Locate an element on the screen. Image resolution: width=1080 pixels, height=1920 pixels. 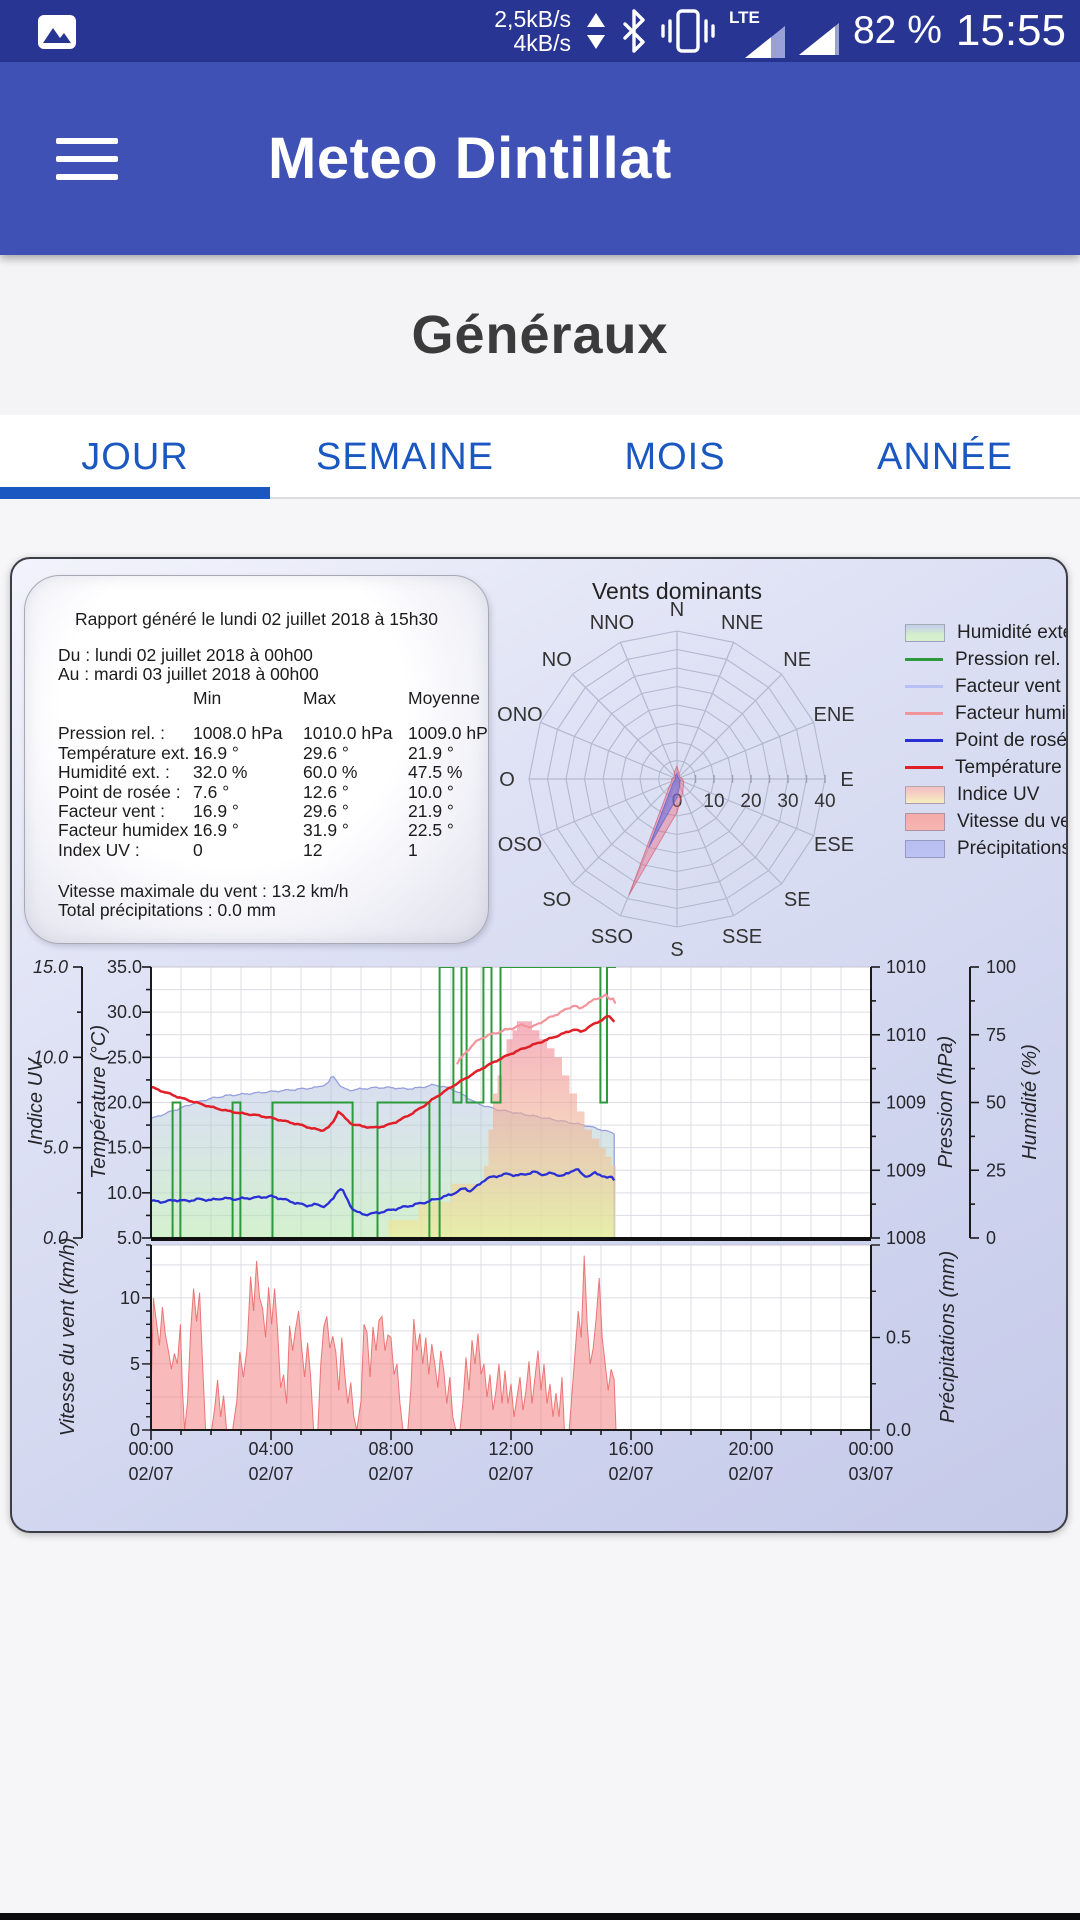
status-bar: 2,5kB/s 4kB/s LTE 82 % is located at coordinates (540, 31).